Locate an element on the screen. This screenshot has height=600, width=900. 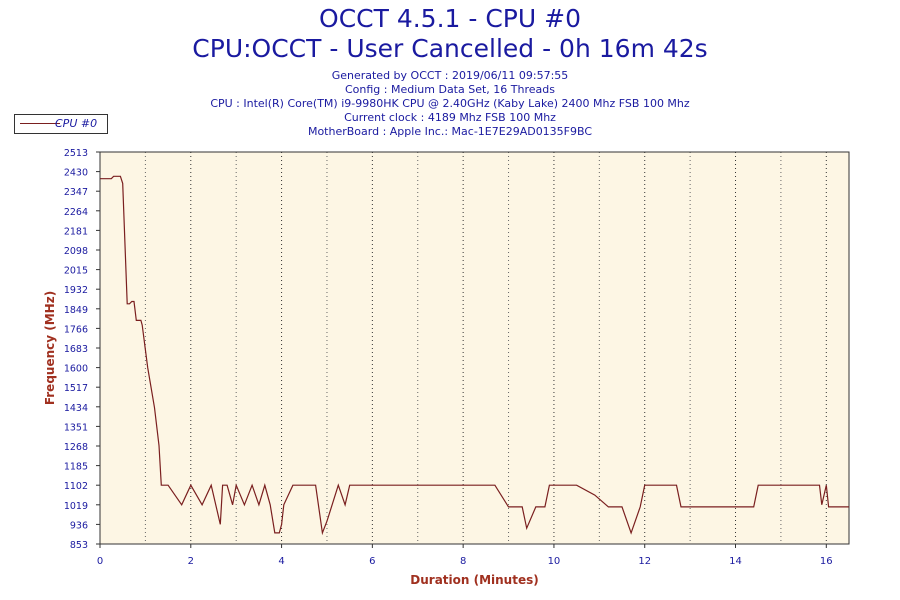
y-tick-label: 1683 is located at coordinates (76, 349).